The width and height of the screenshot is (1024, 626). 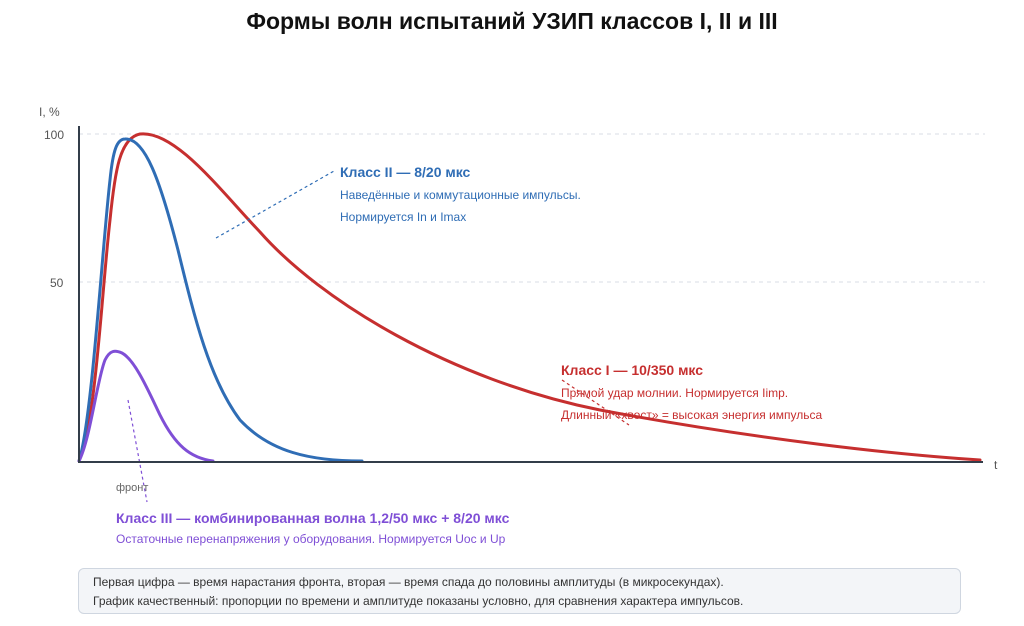 I want to click on curve-class-iii, so click(x=146, y=406).